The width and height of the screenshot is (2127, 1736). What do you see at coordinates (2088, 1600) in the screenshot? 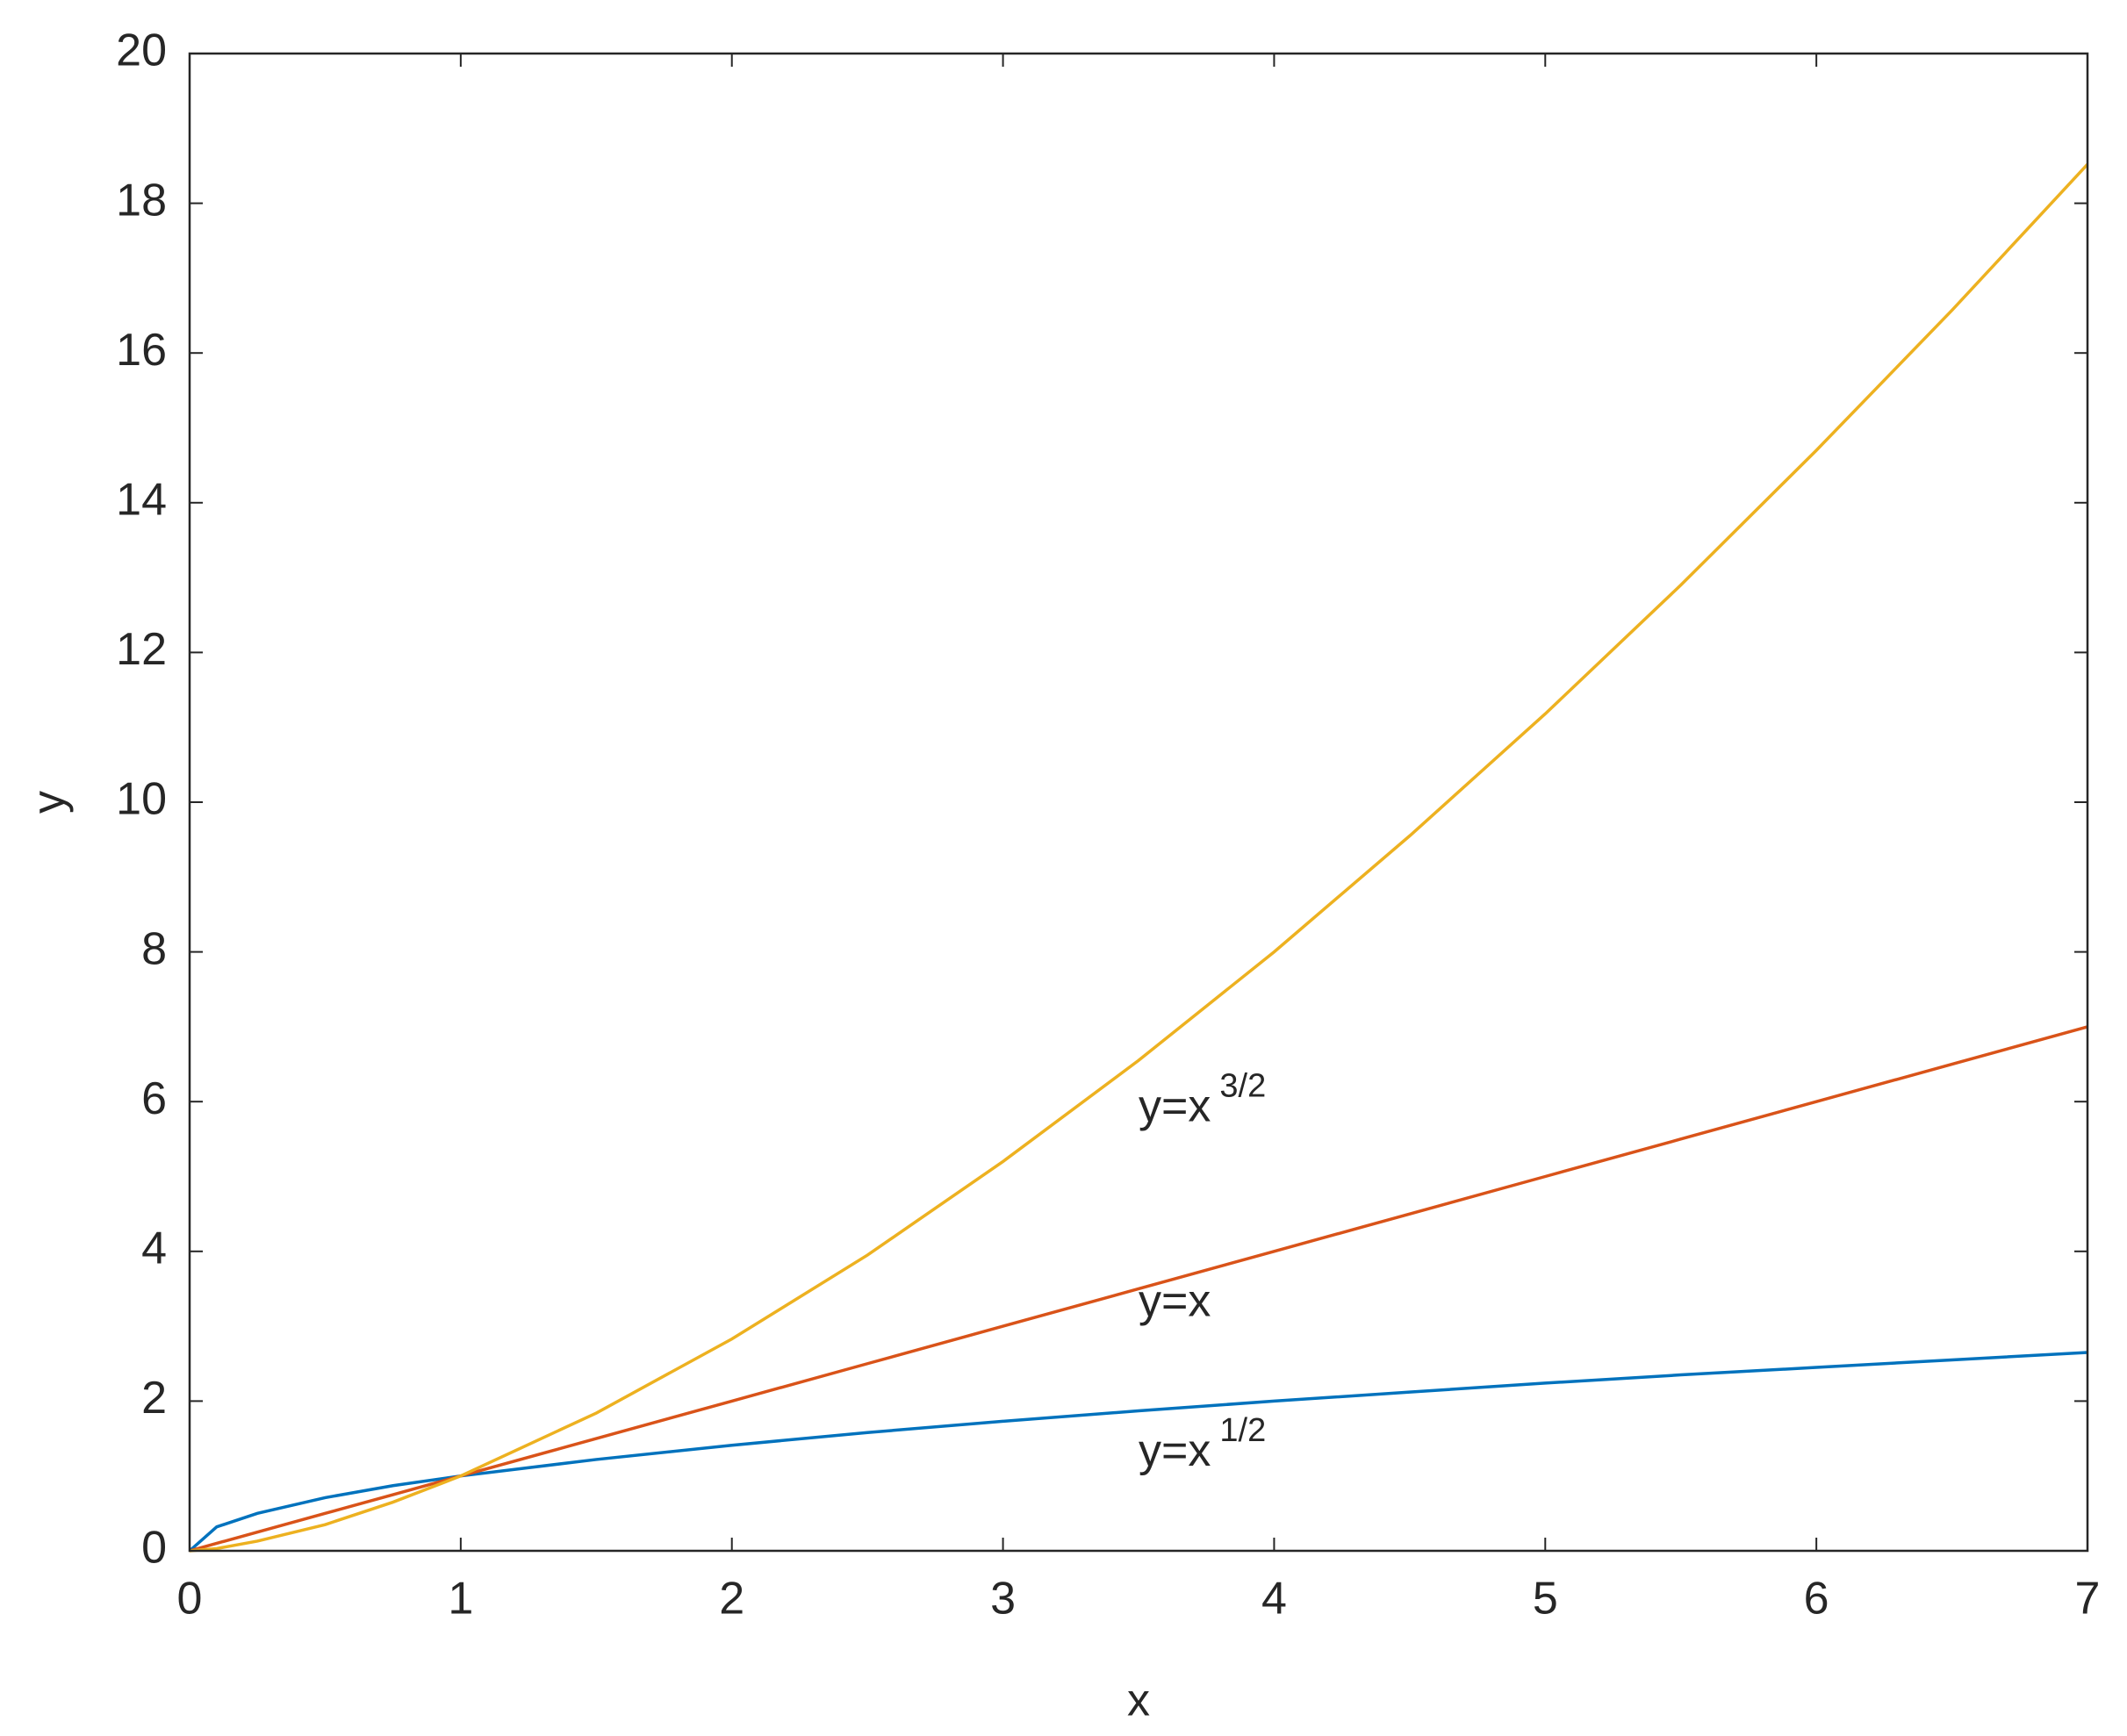
I see `x-tick-label: 7` at bounding box center [2088, 1600].